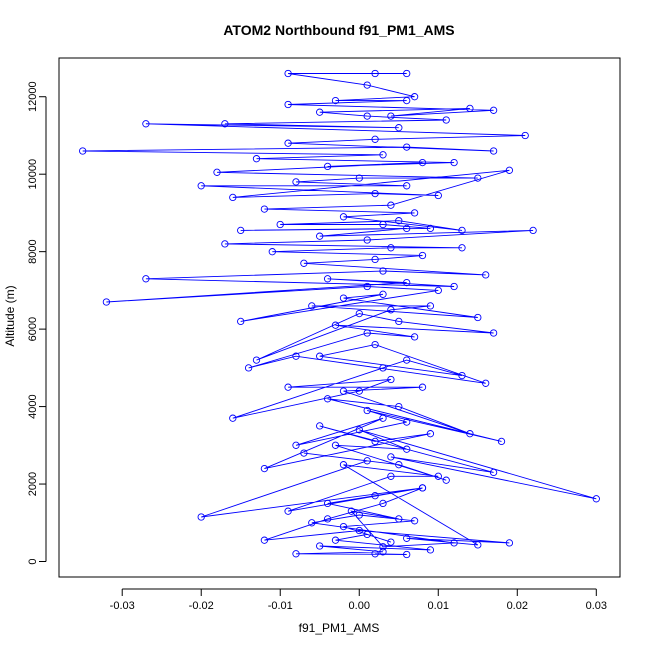 Image resolution: width=650 pixels, height=655 pixels. What do you see at coordinates (33, 406) in the screenshot?
I see `y-tick-label: 4000` at bounding box center [33, 406].